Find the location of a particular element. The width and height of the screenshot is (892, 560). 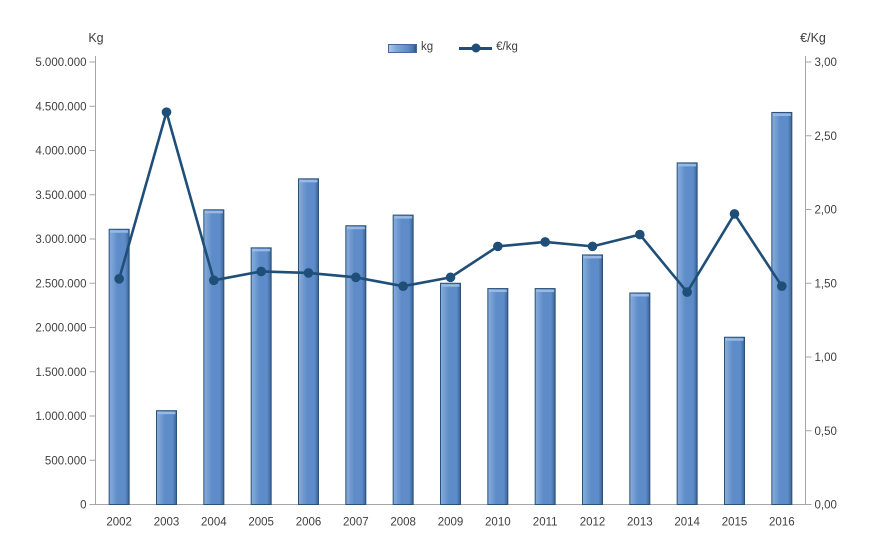

left-axis-tick-label: 500.000 is located at coordinates (66, 461).